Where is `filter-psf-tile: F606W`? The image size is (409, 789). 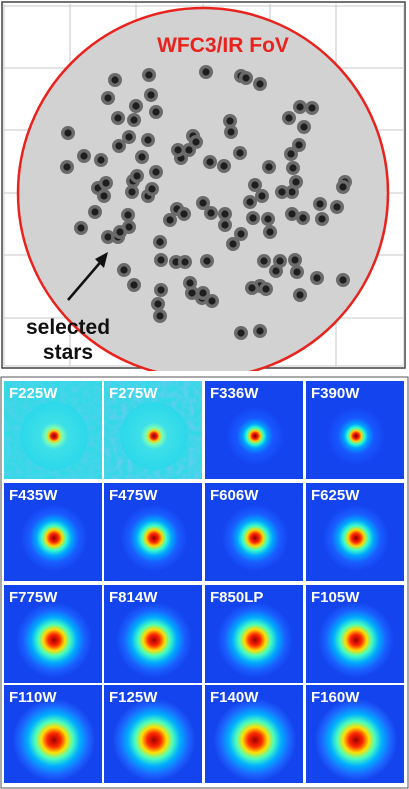 filter-psf-tile: F606W is located at coordinates (254, 532).